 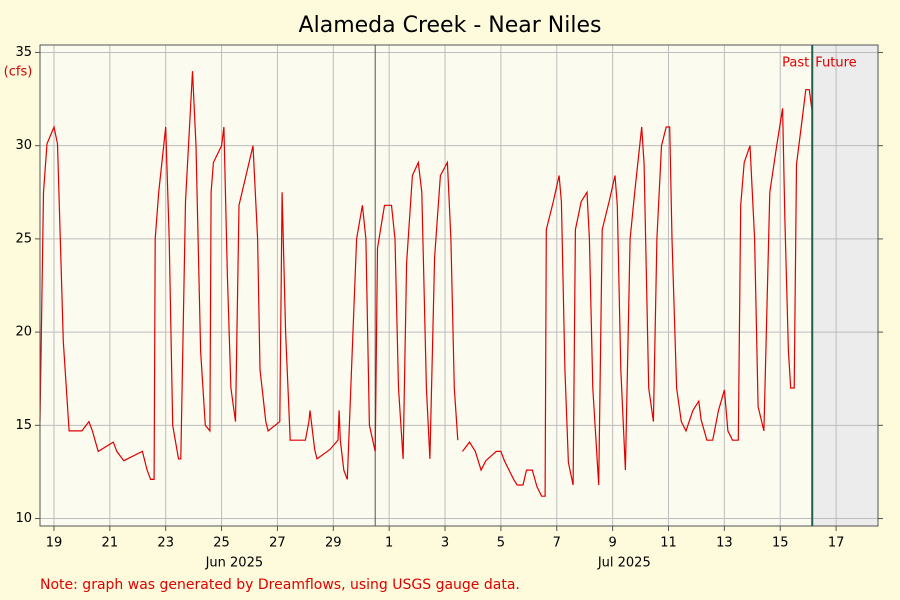 What do you see at coordinates (234, 563) in the screenshot?
I see `month-label: Jun 2025` at bounding box center [234, 563].